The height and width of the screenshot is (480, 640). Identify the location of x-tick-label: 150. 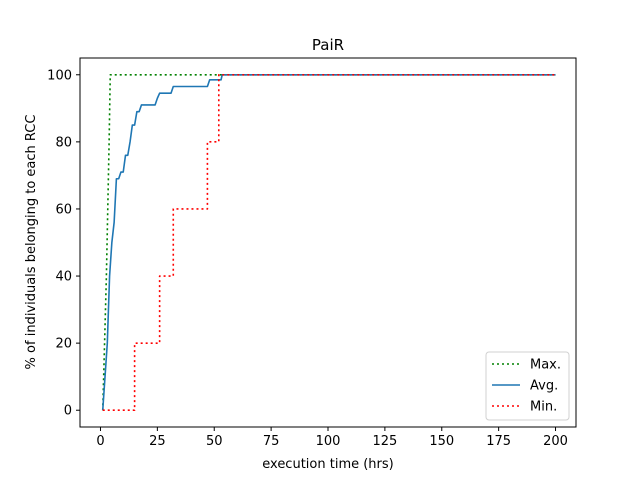
(441, 441).